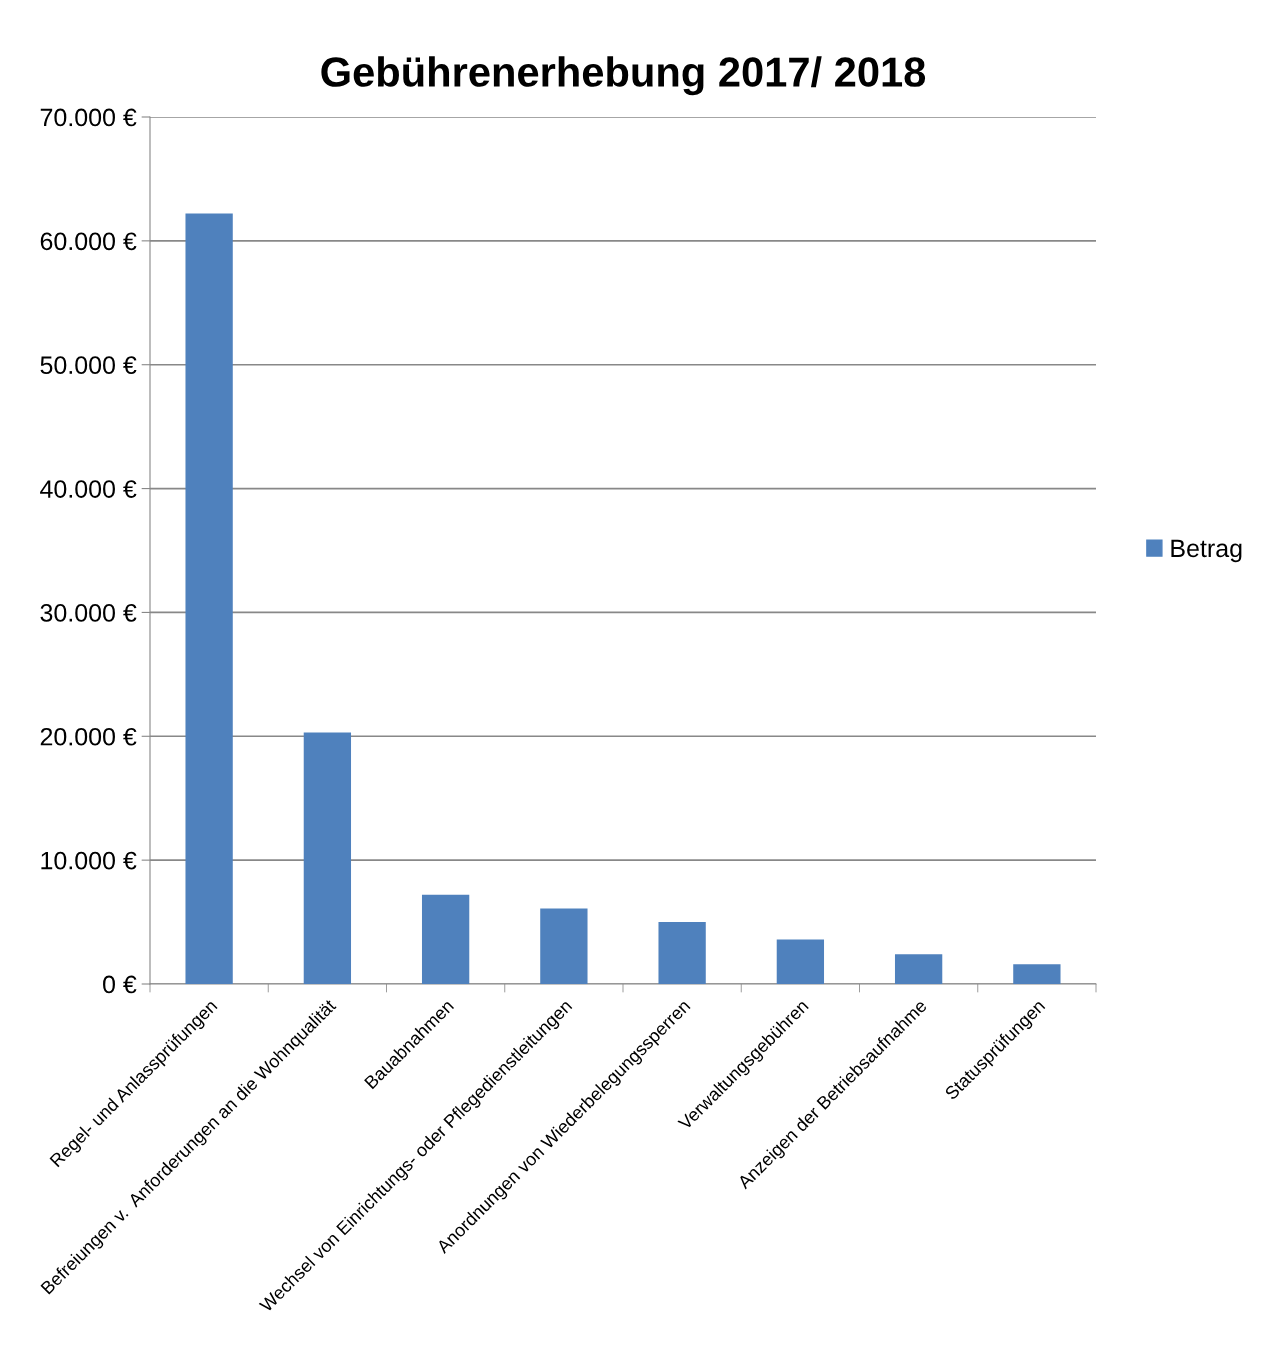  Describe the element at coordinates (623, 76) in the screenshot. I see `chart-title: Gebührenerhebung 2017/ 2018` at that location.